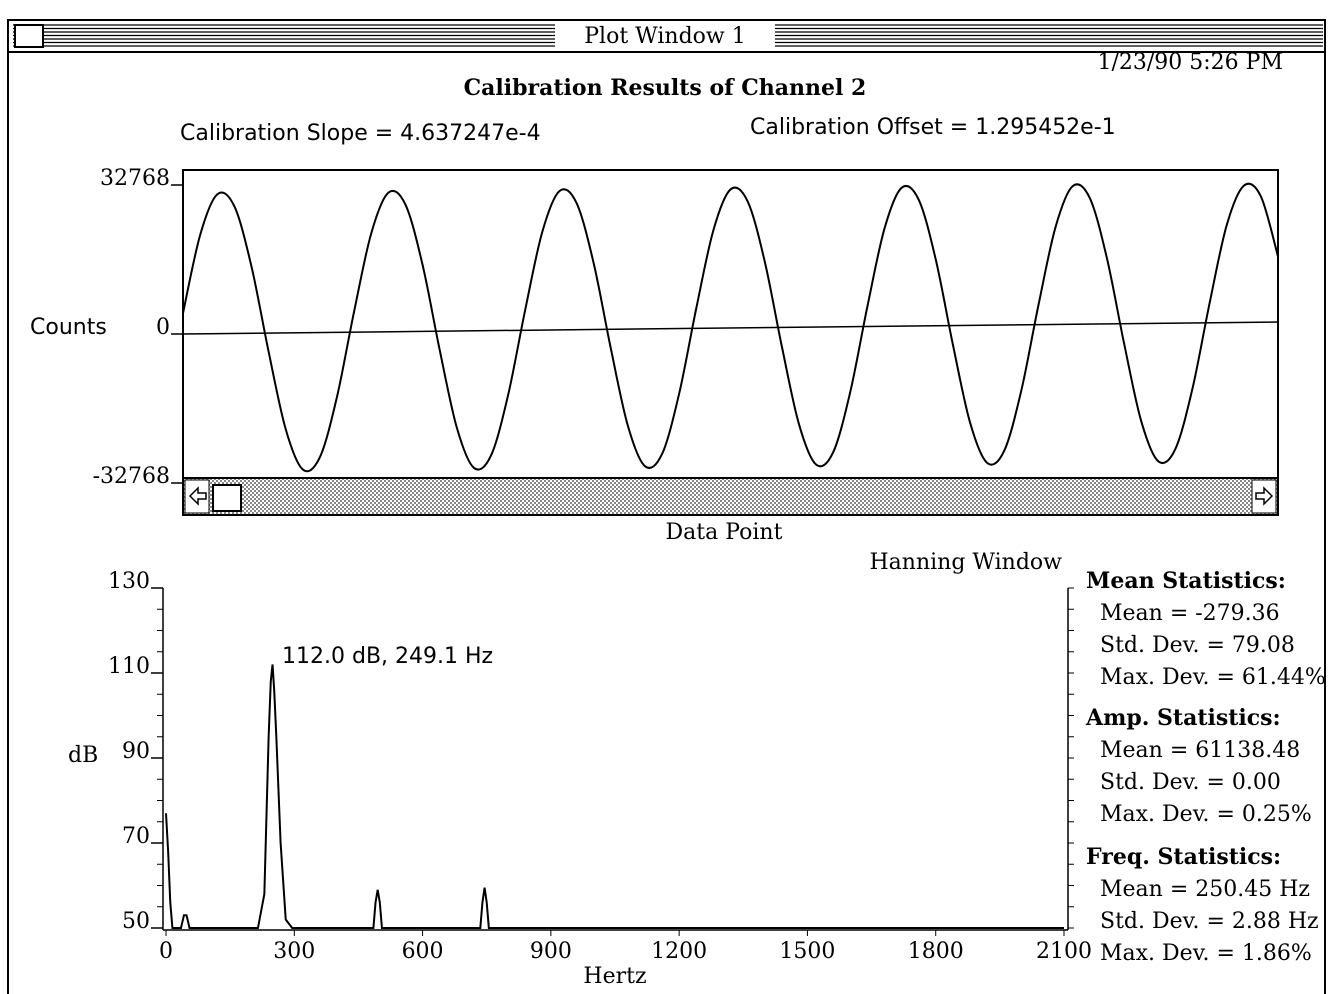 The image size is (1330, 994). Describe the element at coordinates (1205, 889) in the screenshot. I see `stats-line: Mean = 250.45 Hz` at that location.